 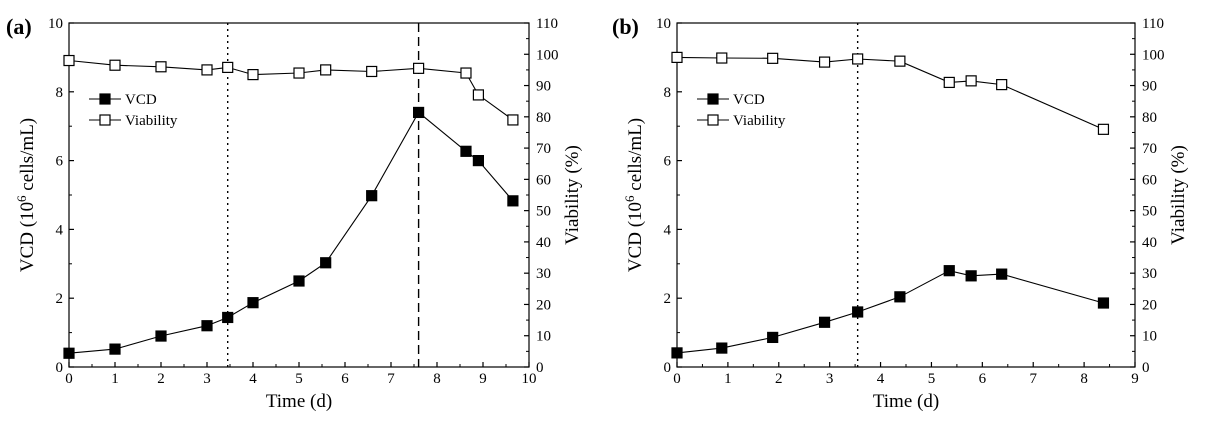 What do you see at coordinates (663, 24) in the screenshot?
I see `y-left-tick-label: 10` at bounding box center [663, 24].